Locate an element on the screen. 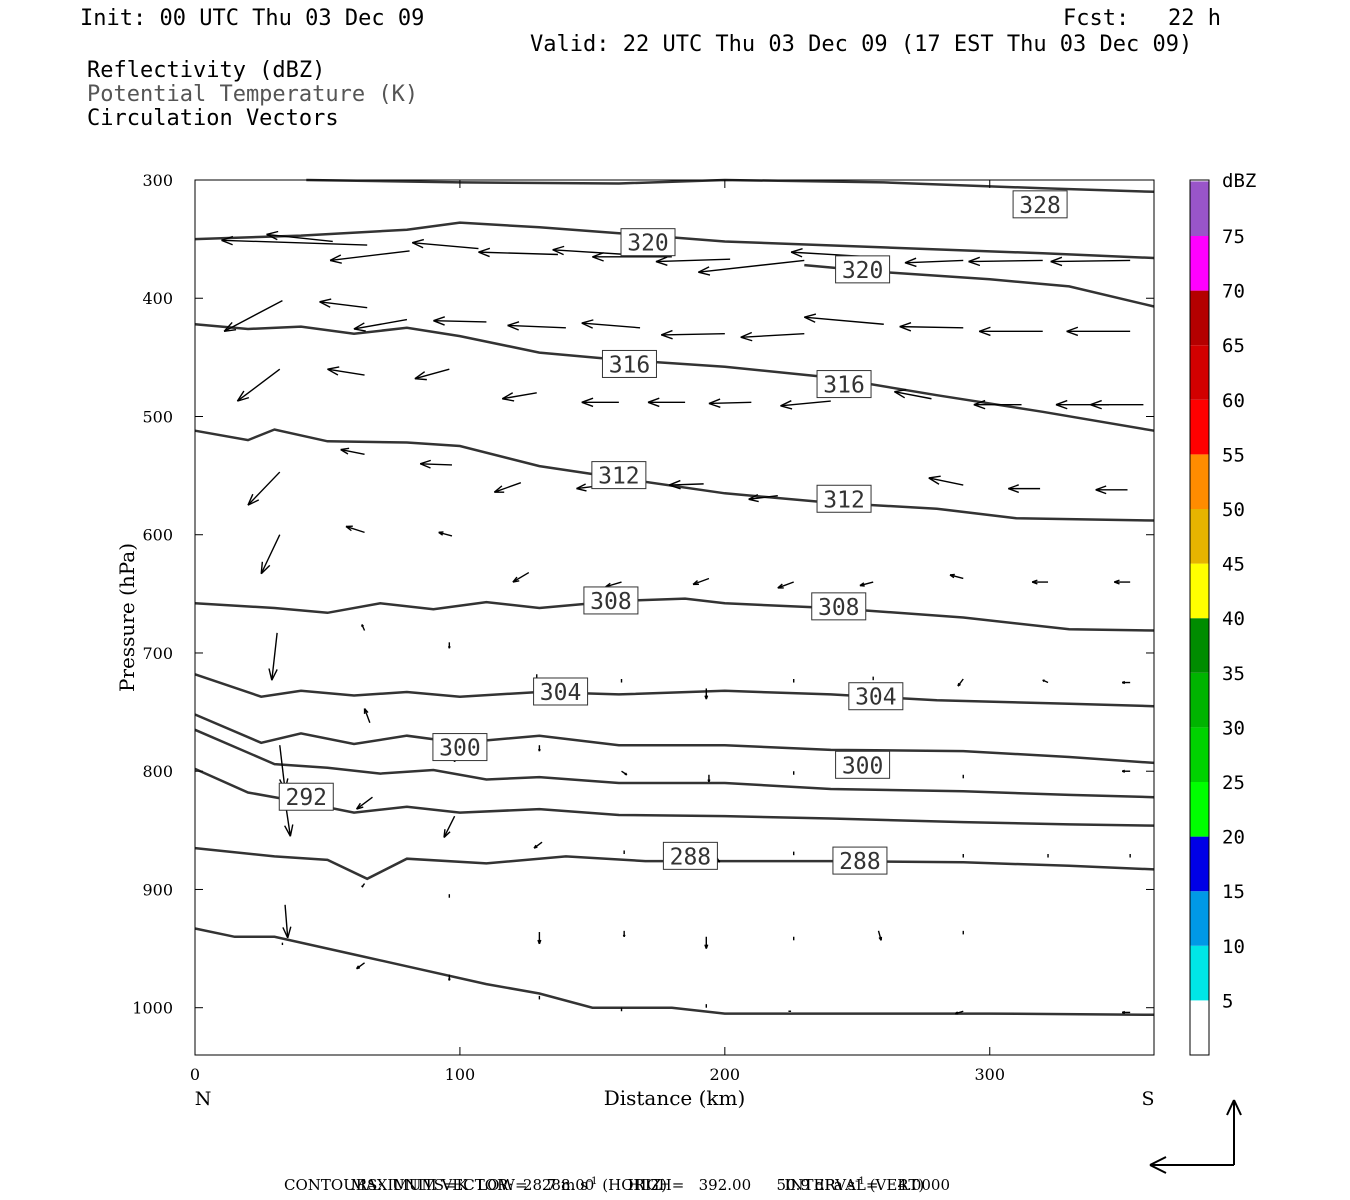 This screenshot has width=1350, height=1200. max-vector-info: MAXIMUM VECTOR: 28.7 m s-1 (HORIZ) is located at coordinates (504, 1175).